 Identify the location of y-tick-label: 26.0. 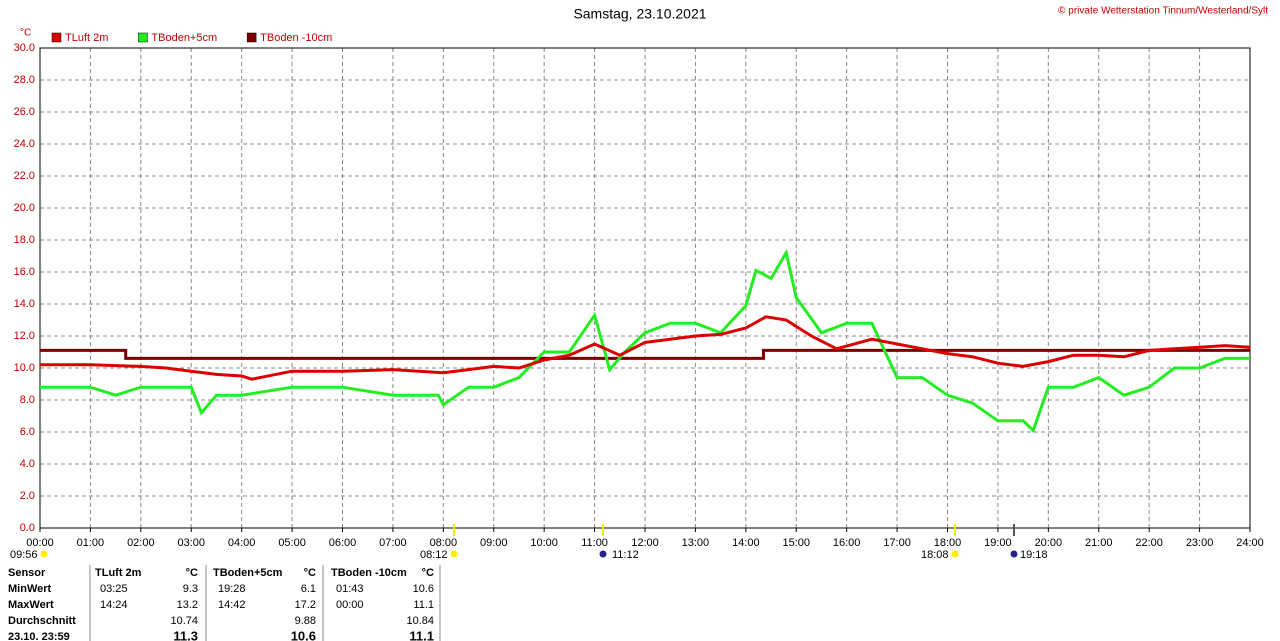
(24, 112).